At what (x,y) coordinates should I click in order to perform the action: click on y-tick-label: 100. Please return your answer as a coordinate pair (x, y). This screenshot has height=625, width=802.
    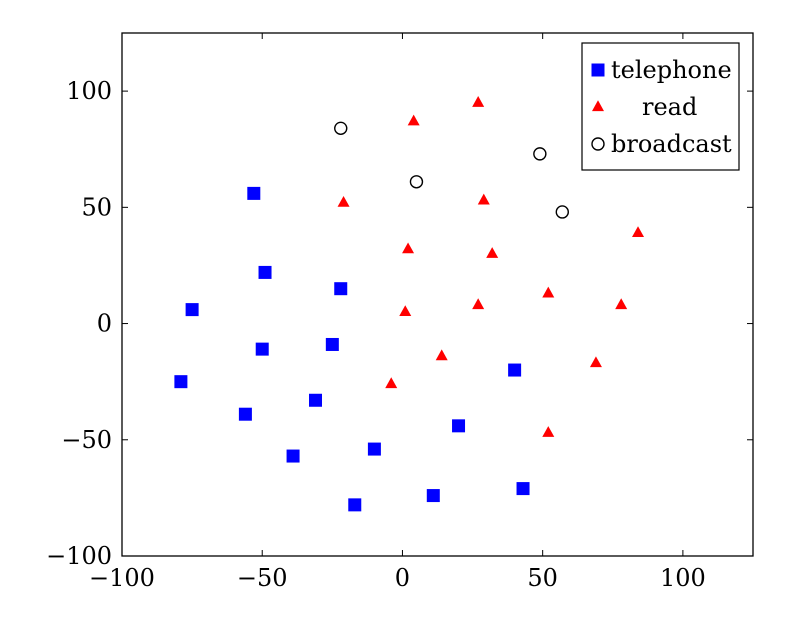
    Looking at the image, I should click on (89, 91).